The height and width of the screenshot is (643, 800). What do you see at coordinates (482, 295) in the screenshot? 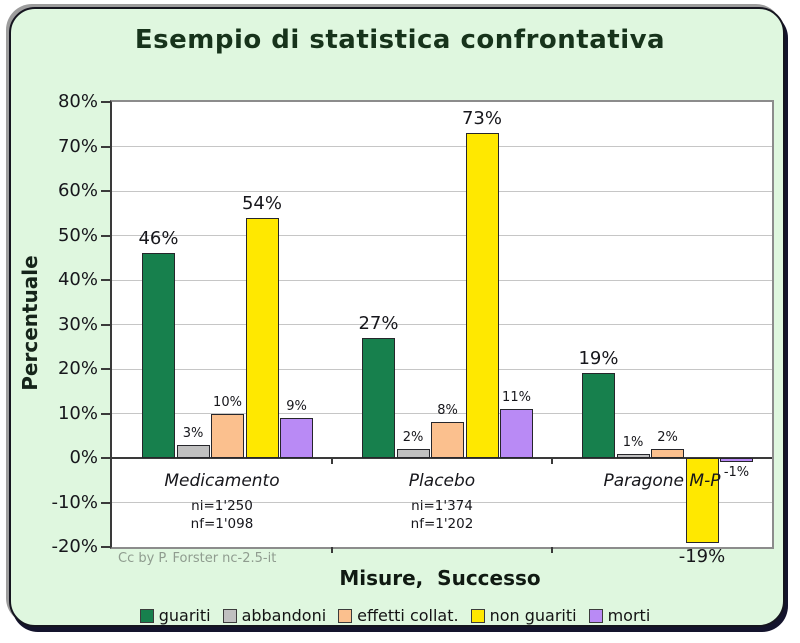
I see `bar-non-guariti-cat1` at bounding box center [482, 295].